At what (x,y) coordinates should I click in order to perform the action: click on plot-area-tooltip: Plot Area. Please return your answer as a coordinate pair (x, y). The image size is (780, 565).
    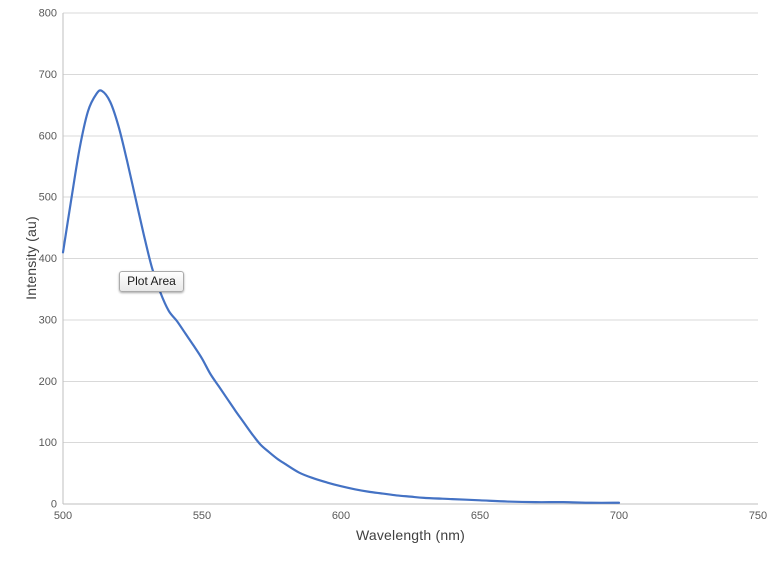
    Looking at the image, I should click on (151, 281).